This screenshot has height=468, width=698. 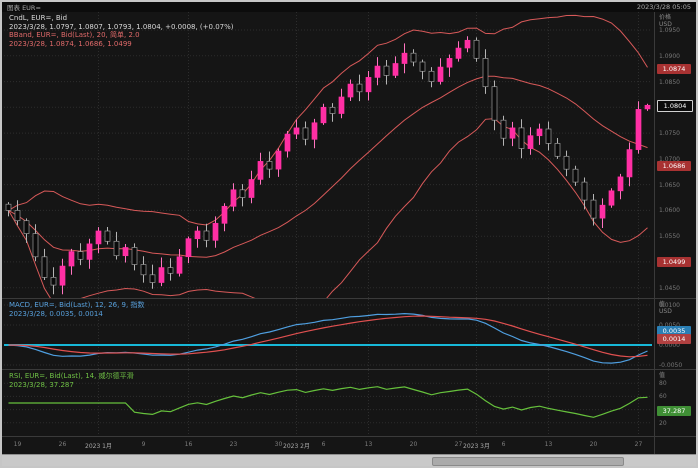 What do you see at coordinates (669, 185) in the screenshot?
I see `price-tick: 1.0650` at bounding box center [669, 185].